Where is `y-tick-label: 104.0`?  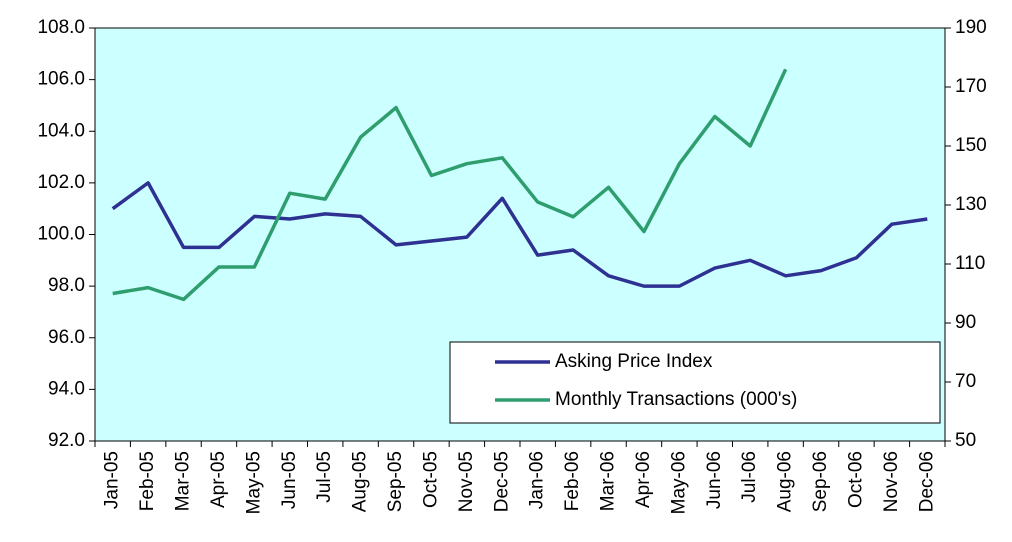
y-tick-label: 104.0 is located at coordinates (61, 130).